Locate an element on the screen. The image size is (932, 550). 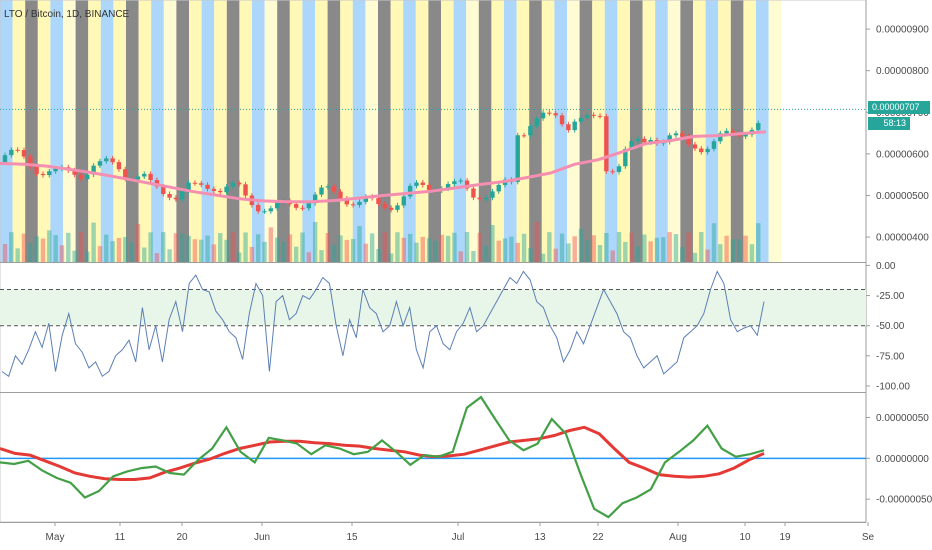
price-tick-label: 0.00000800 is located at coordinates (902, 71).